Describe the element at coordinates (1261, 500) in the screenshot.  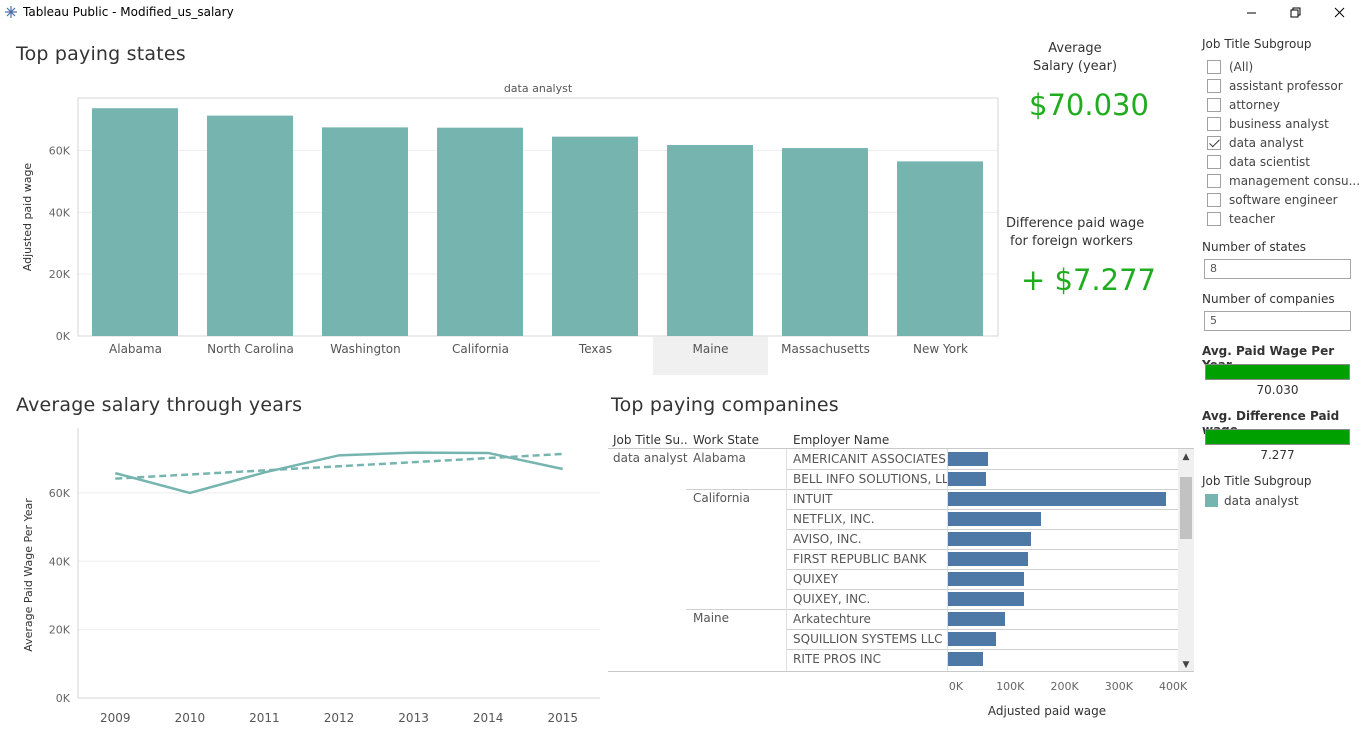
I see `legend-item-label: data analyst` at that location.